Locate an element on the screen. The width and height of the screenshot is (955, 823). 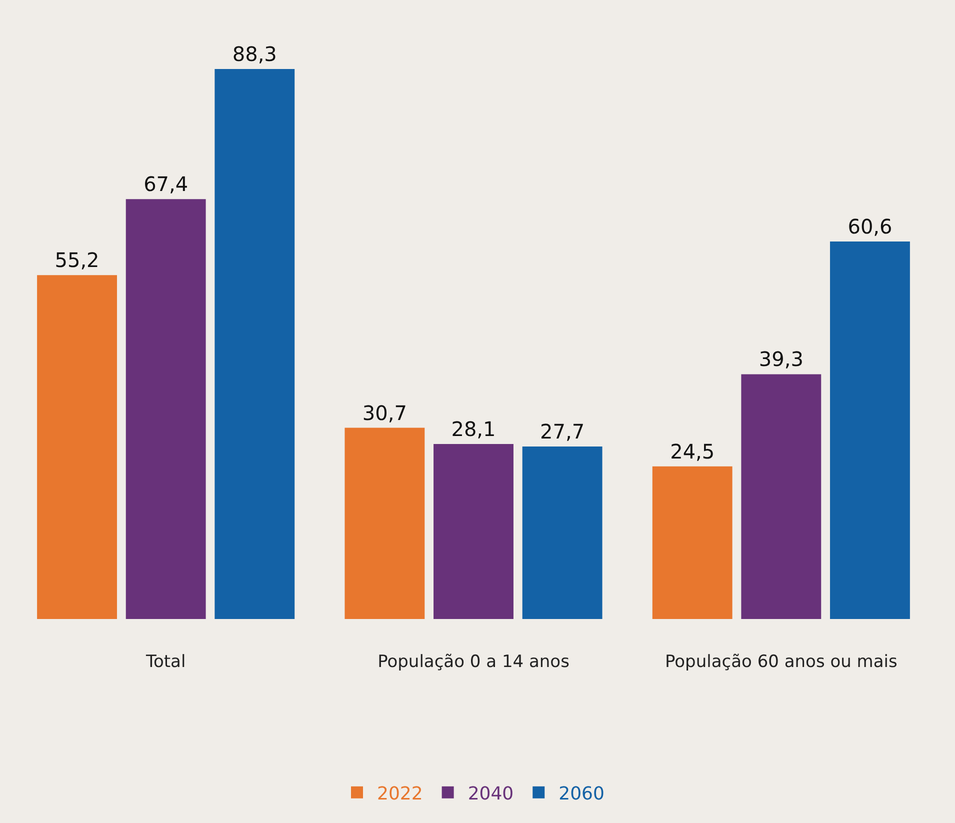
legend-label: 2060 is located at coordinates (581, 793).